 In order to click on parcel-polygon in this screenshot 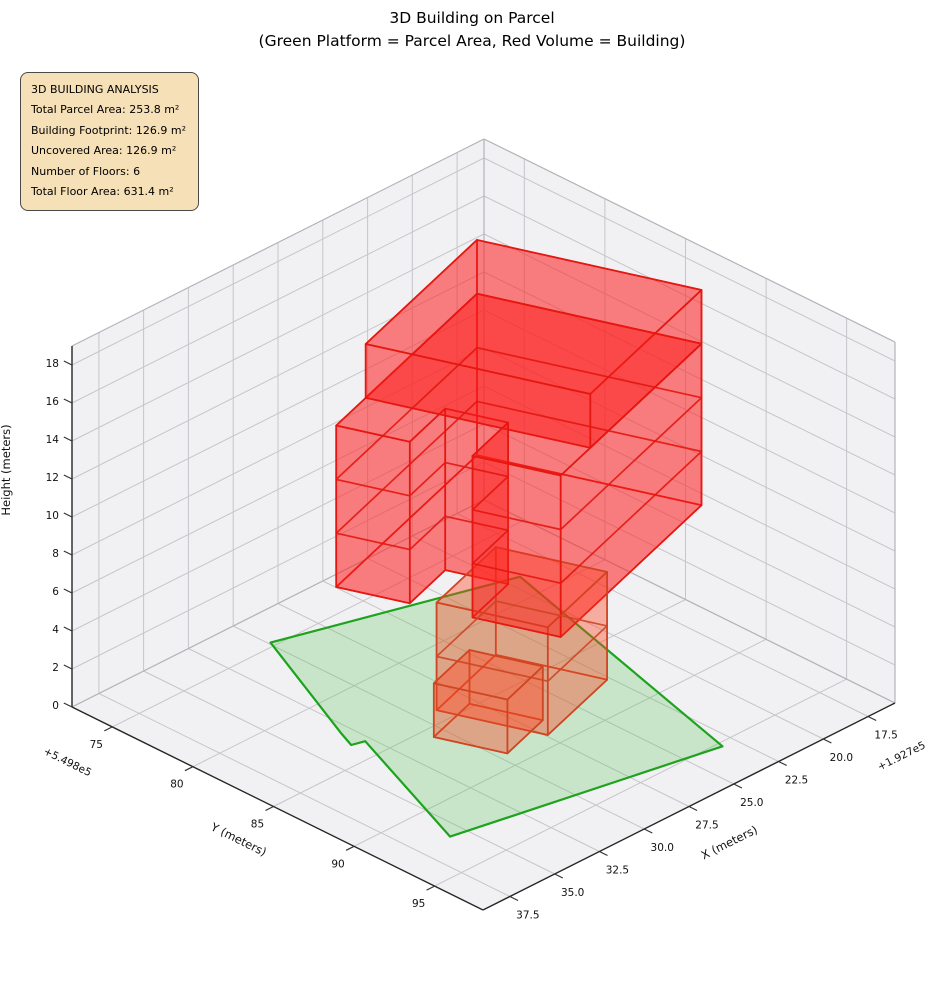, I will do `click(496, 706)`.